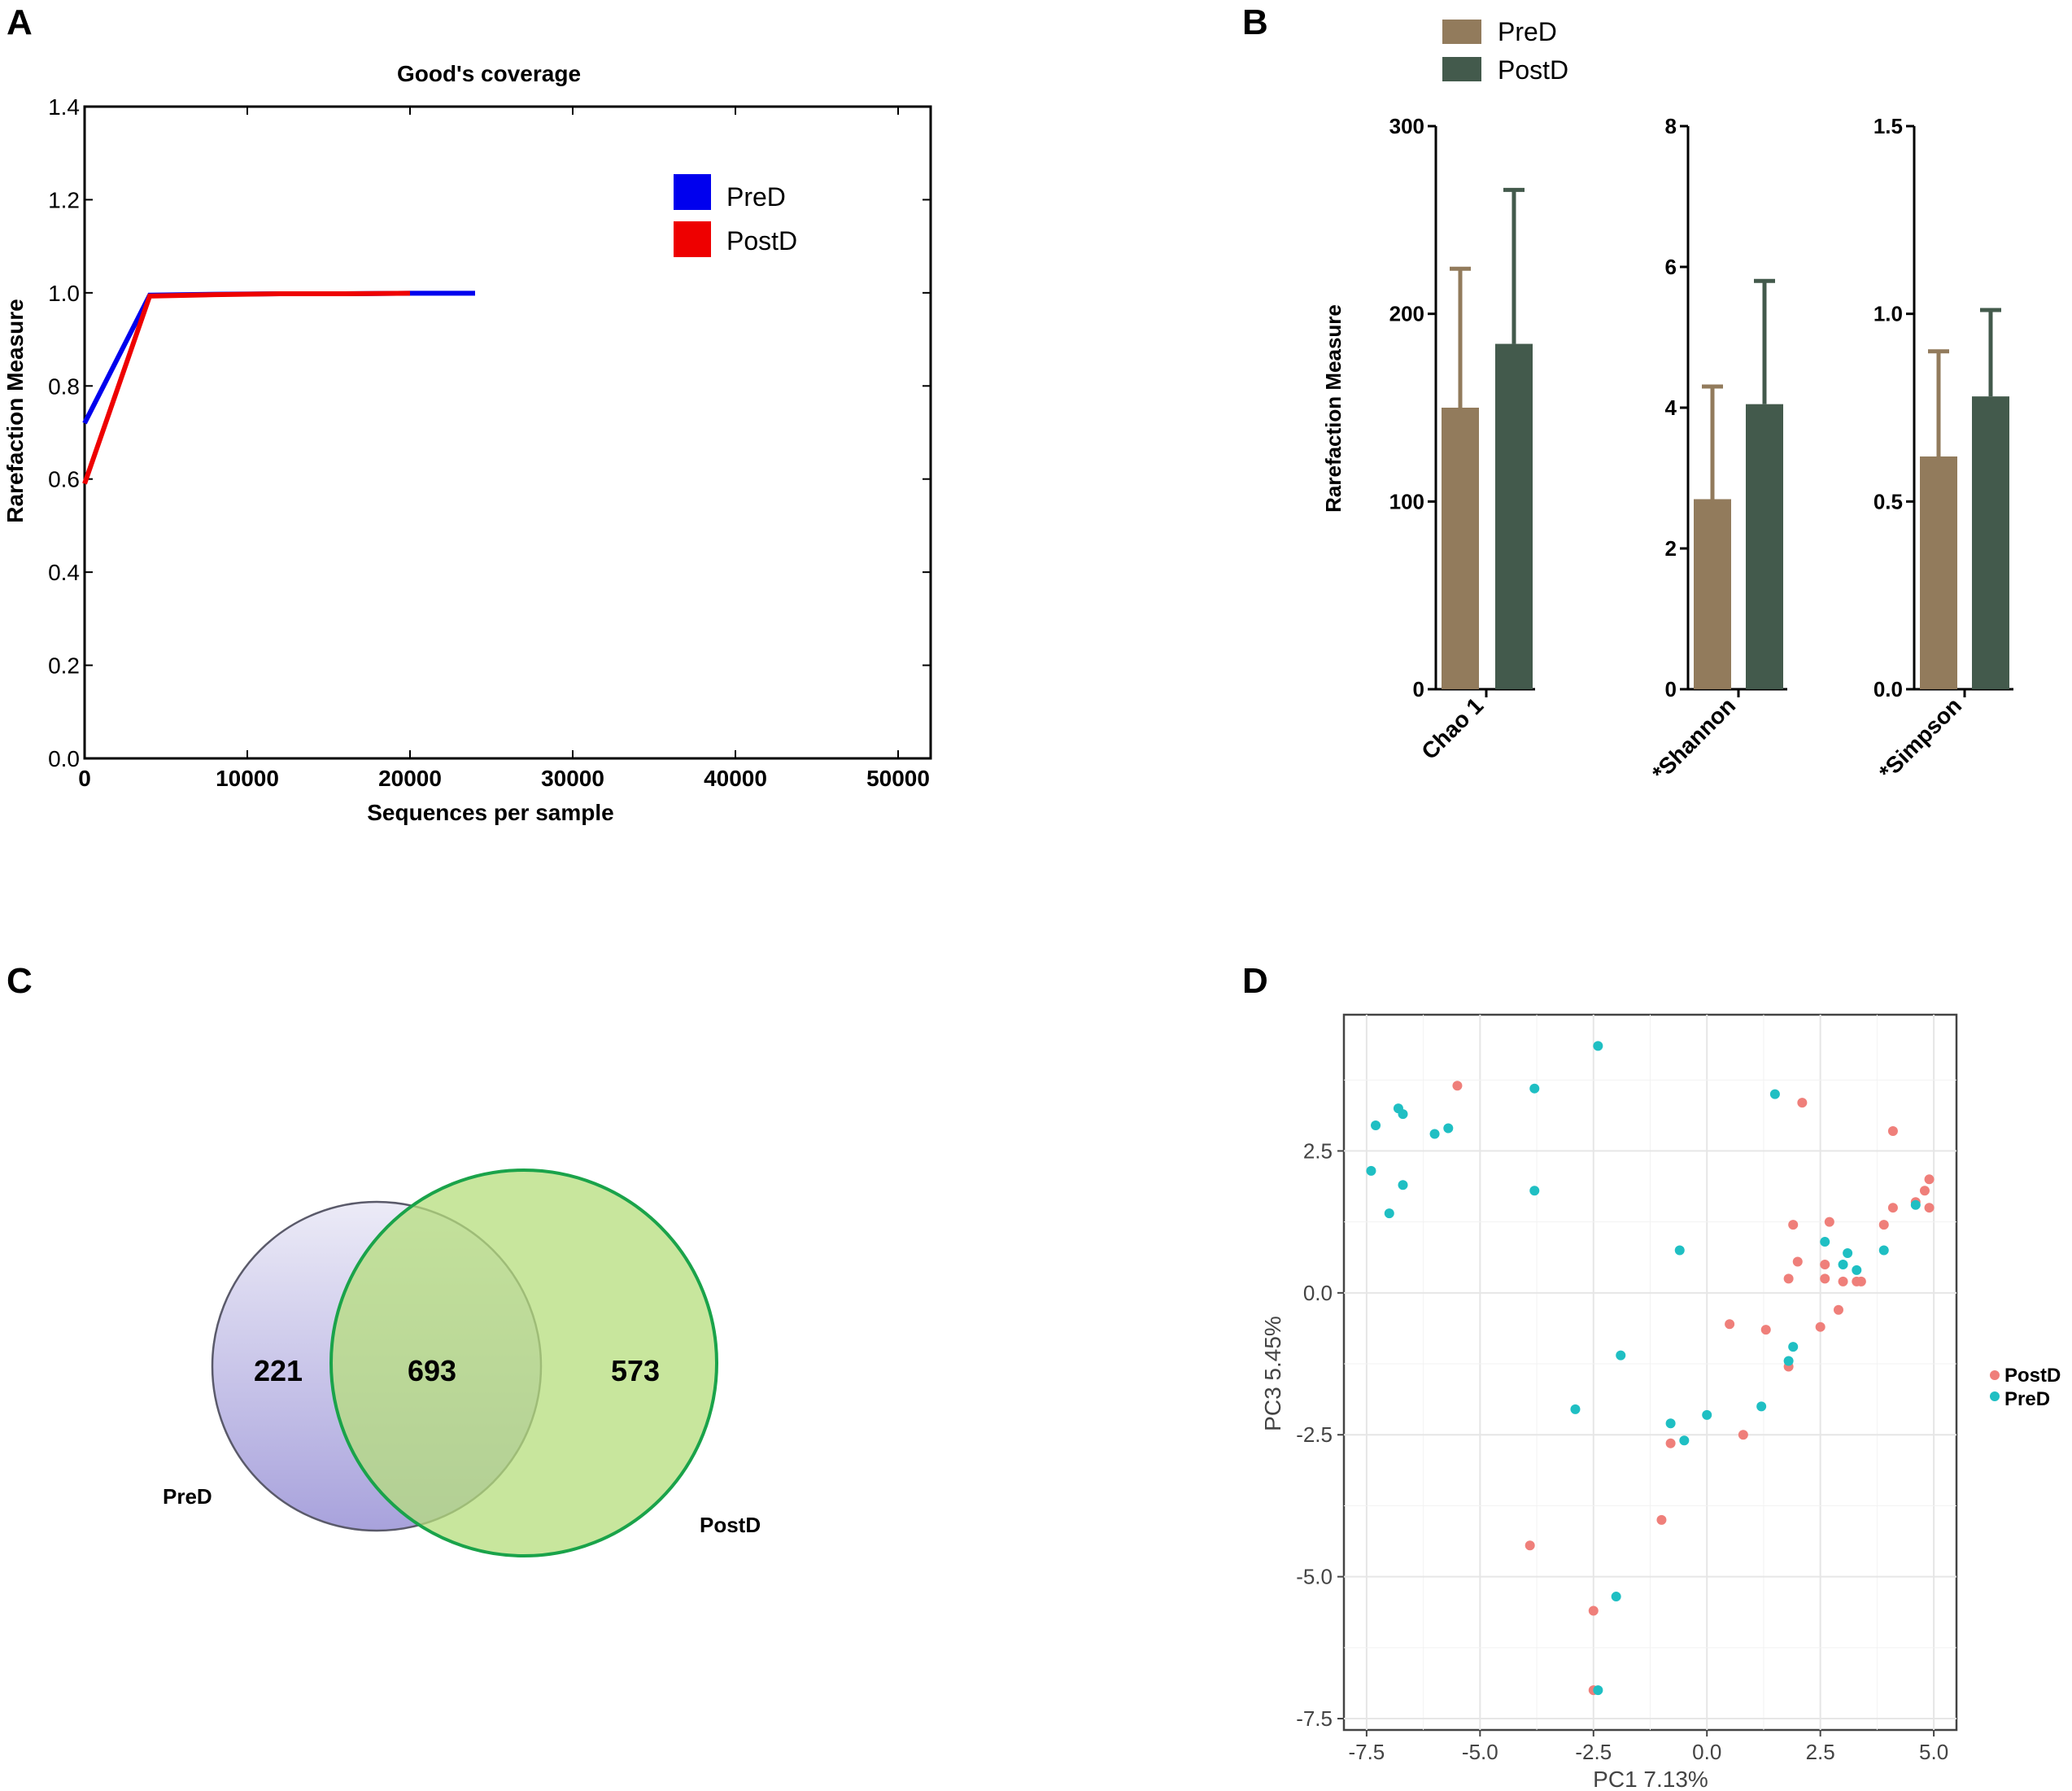 The image size is (2072, 1791). Describe the element at coordinates (1593, 1752) in the screenshot. I see `x-tick-label: -2.5` at that location.